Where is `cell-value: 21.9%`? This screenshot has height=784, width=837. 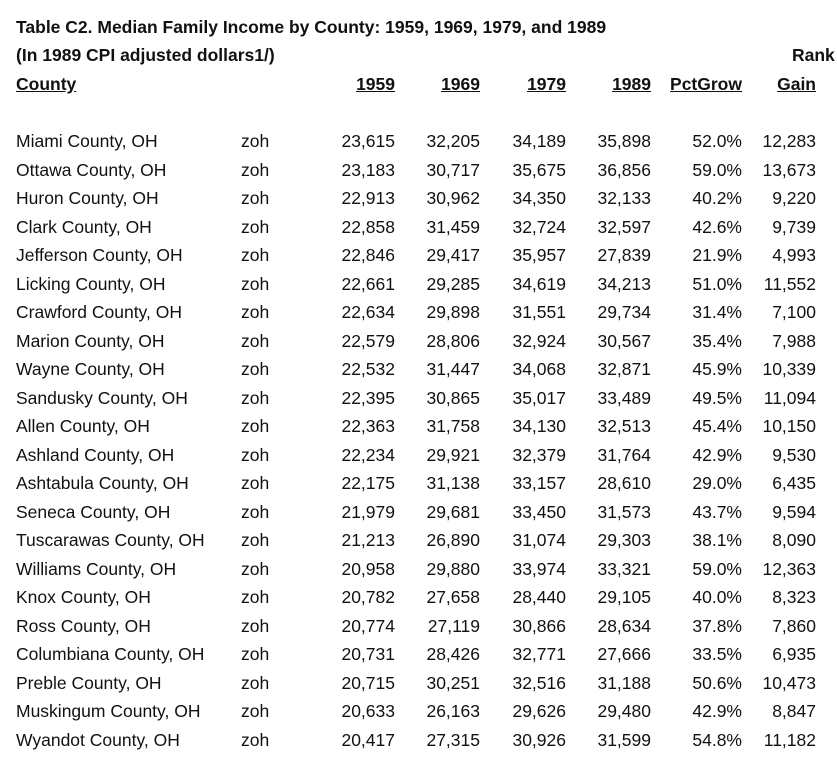 cell-value: 21.9% is located at coordinates (717, 255).